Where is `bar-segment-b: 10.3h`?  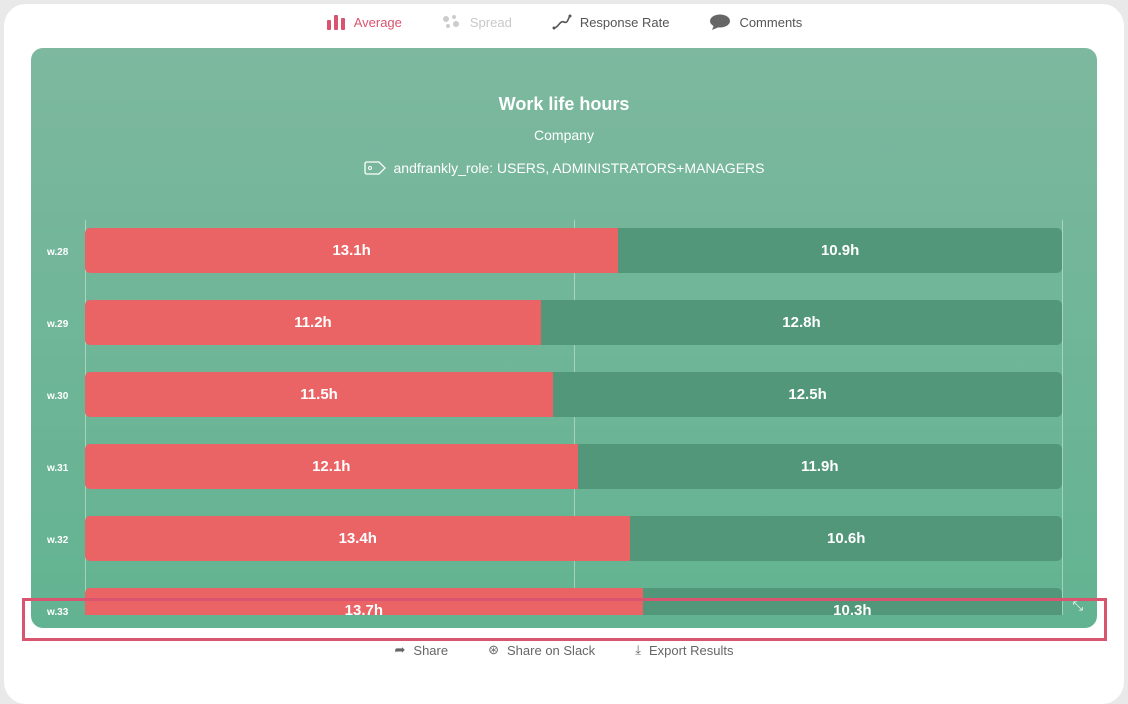
bar-segment-b: 10.3h is located at coordinates (852, 601).